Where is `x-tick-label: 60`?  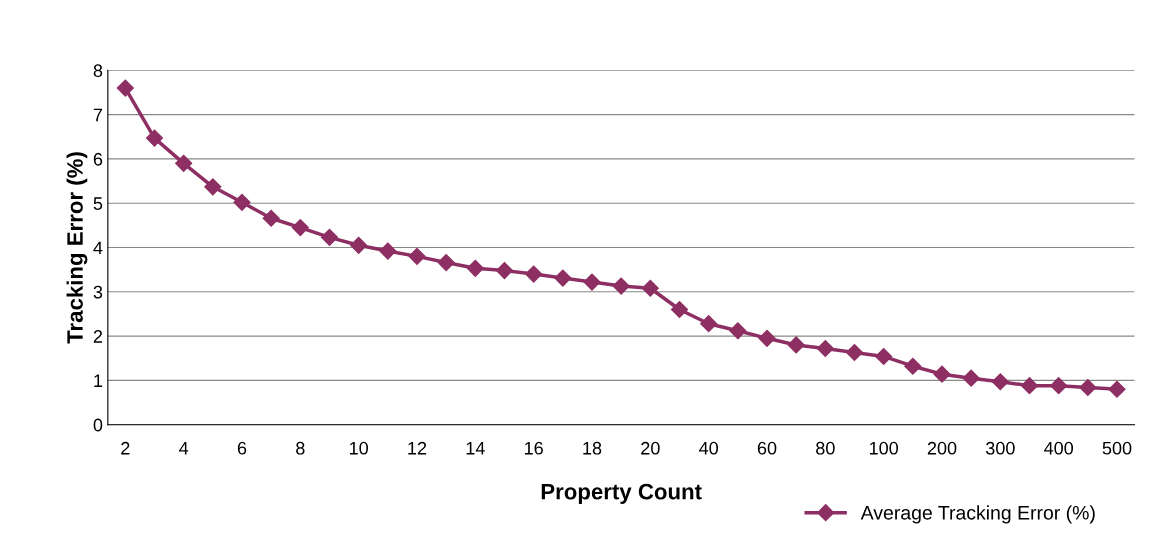
x-tick-label: 60 is located at coordinates (767, 448).